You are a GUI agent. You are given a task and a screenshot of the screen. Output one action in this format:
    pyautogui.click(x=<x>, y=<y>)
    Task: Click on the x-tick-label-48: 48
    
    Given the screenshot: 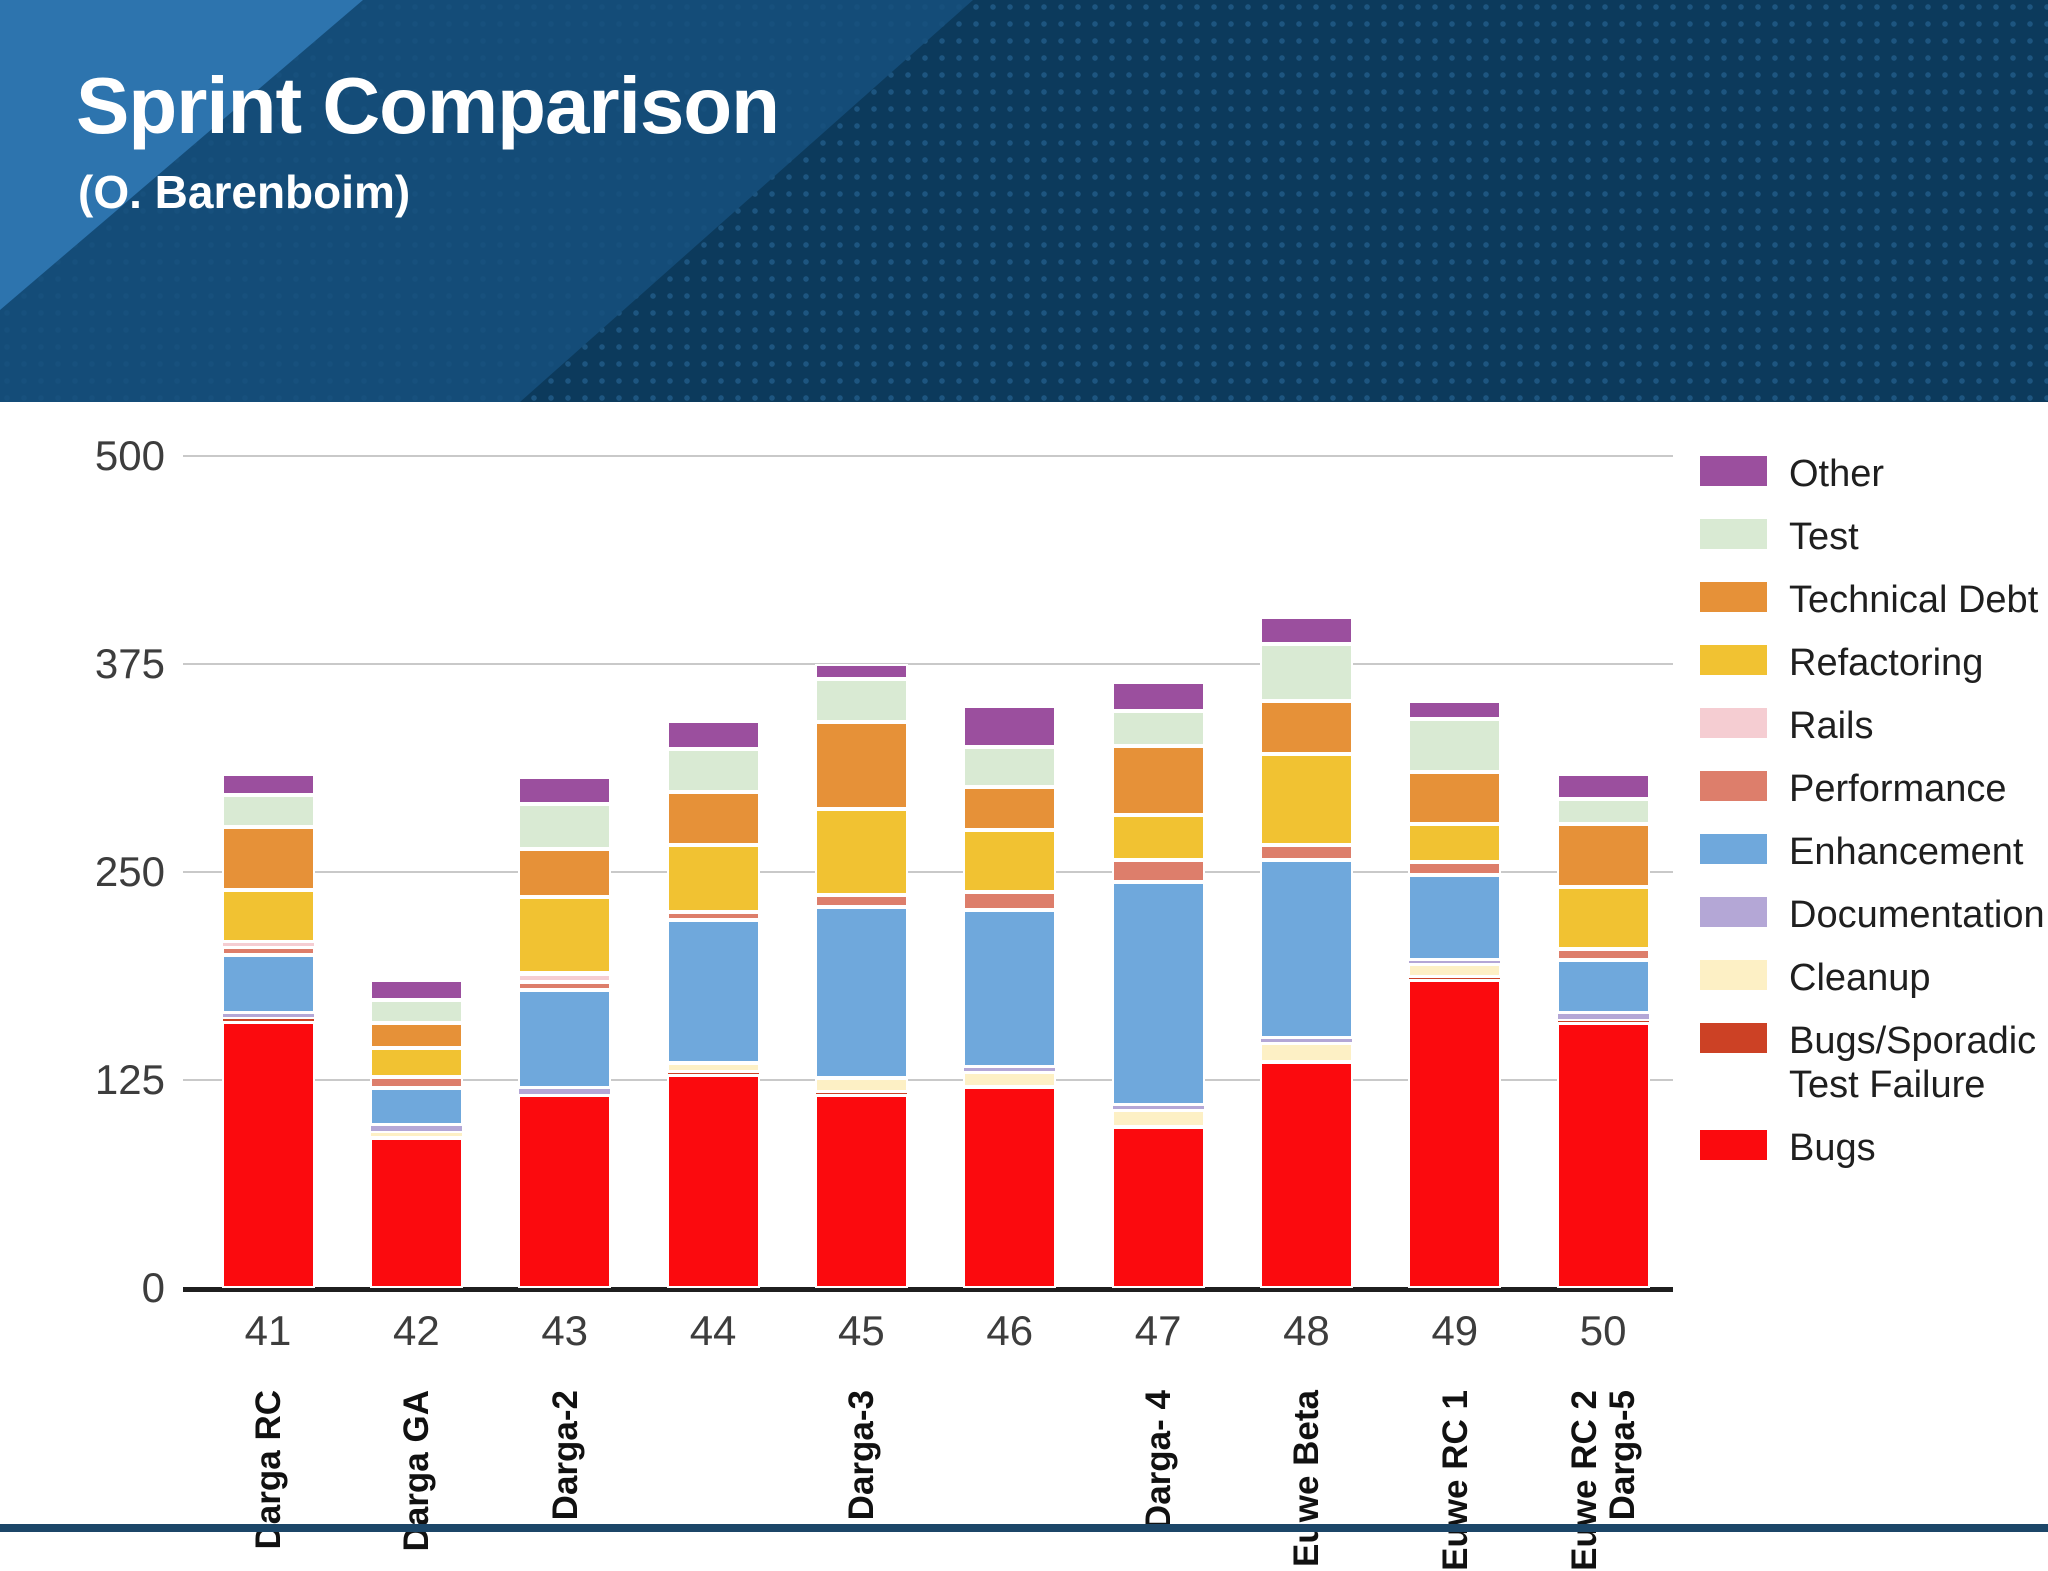 What is the action you would take?
    pyautogui.click(x=1306, y=1330)
    